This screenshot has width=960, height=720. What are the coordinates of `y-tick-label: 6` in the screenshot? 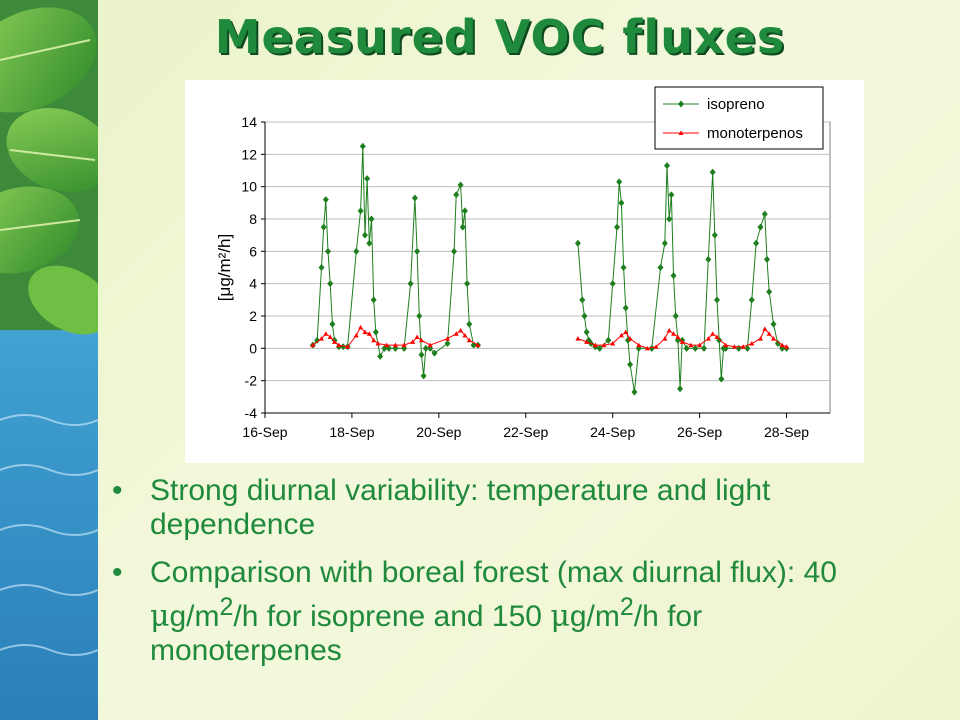 It's located at (253, 251).